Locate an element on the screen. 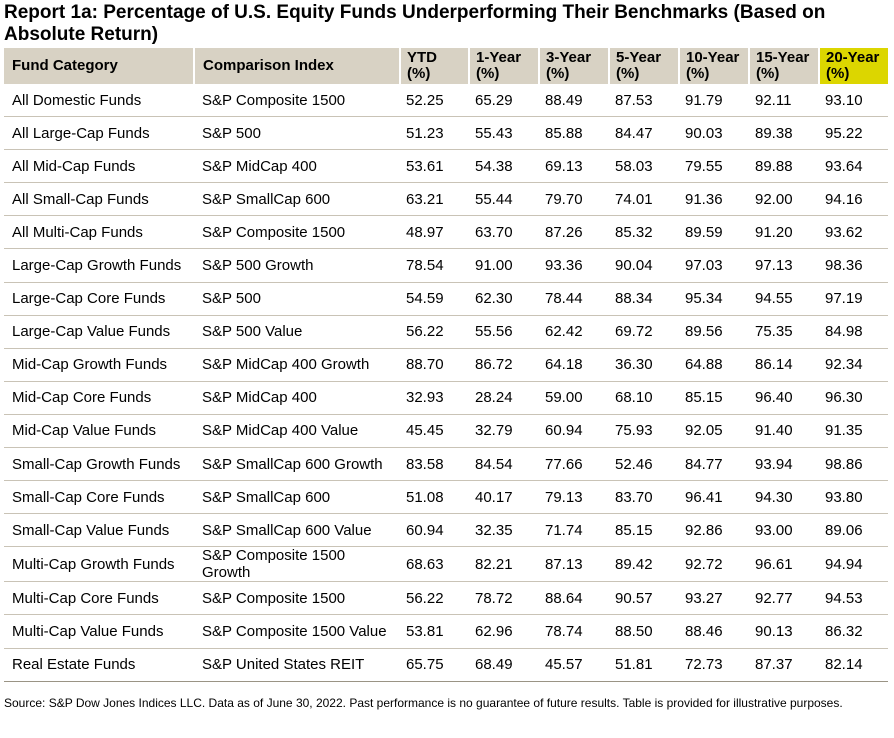 This screenshot has height=738, width=894. cell-fund-category: Real Estate Funds is located at coordinates (99, 665).